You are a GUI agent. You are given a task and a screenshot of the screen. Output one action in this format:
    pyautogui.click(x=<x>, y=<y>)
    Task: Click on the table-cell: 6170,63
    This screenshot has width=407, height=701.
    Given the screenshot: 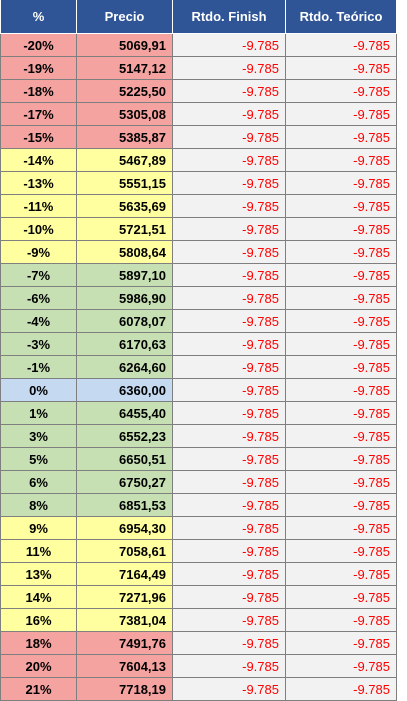 What is the action you would take?
    pyautogui.click(x=125, y=344)
    